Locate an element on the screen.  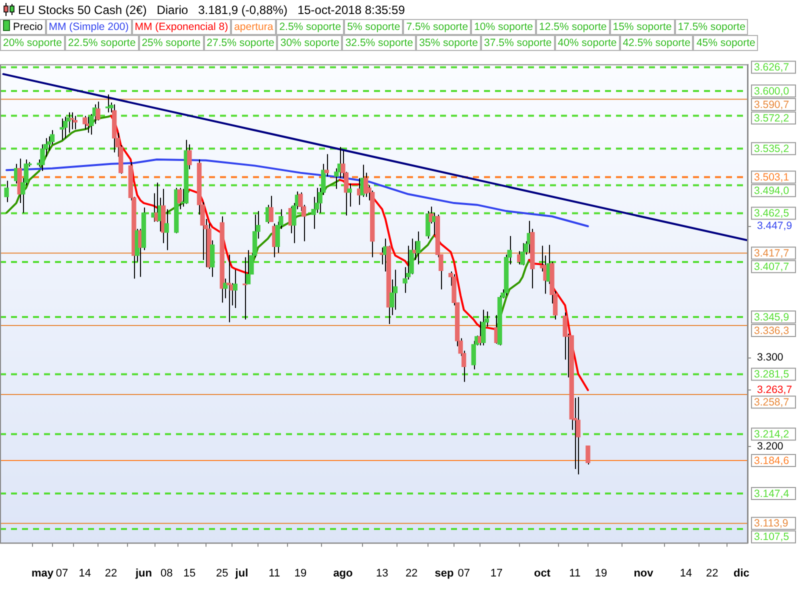
text: 12.5% soporte is located at coordinates (573, 27).